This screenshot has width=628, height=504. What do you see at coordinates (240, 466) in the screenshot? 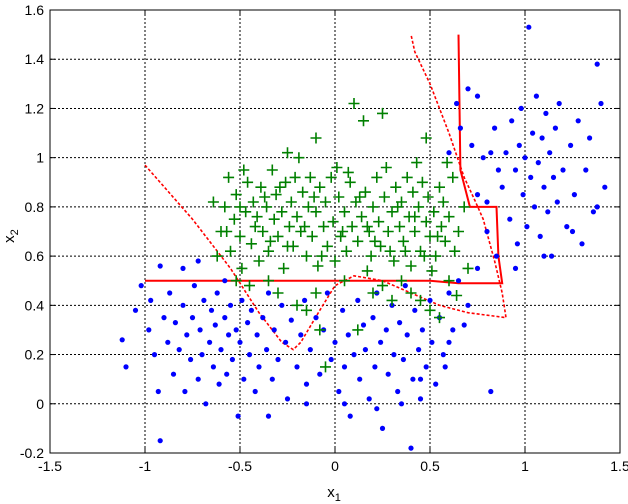
I see `x-tick-label: -0.5` at bounding box center [240, 466].